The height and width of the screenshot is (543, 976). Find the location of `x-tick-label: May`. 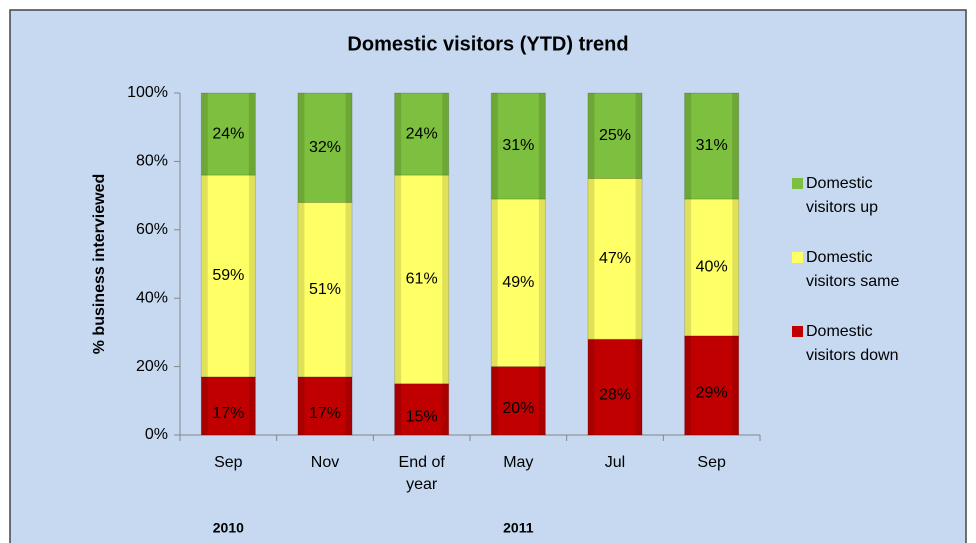

x-tick-label: May is located at coordinates (518, 462).